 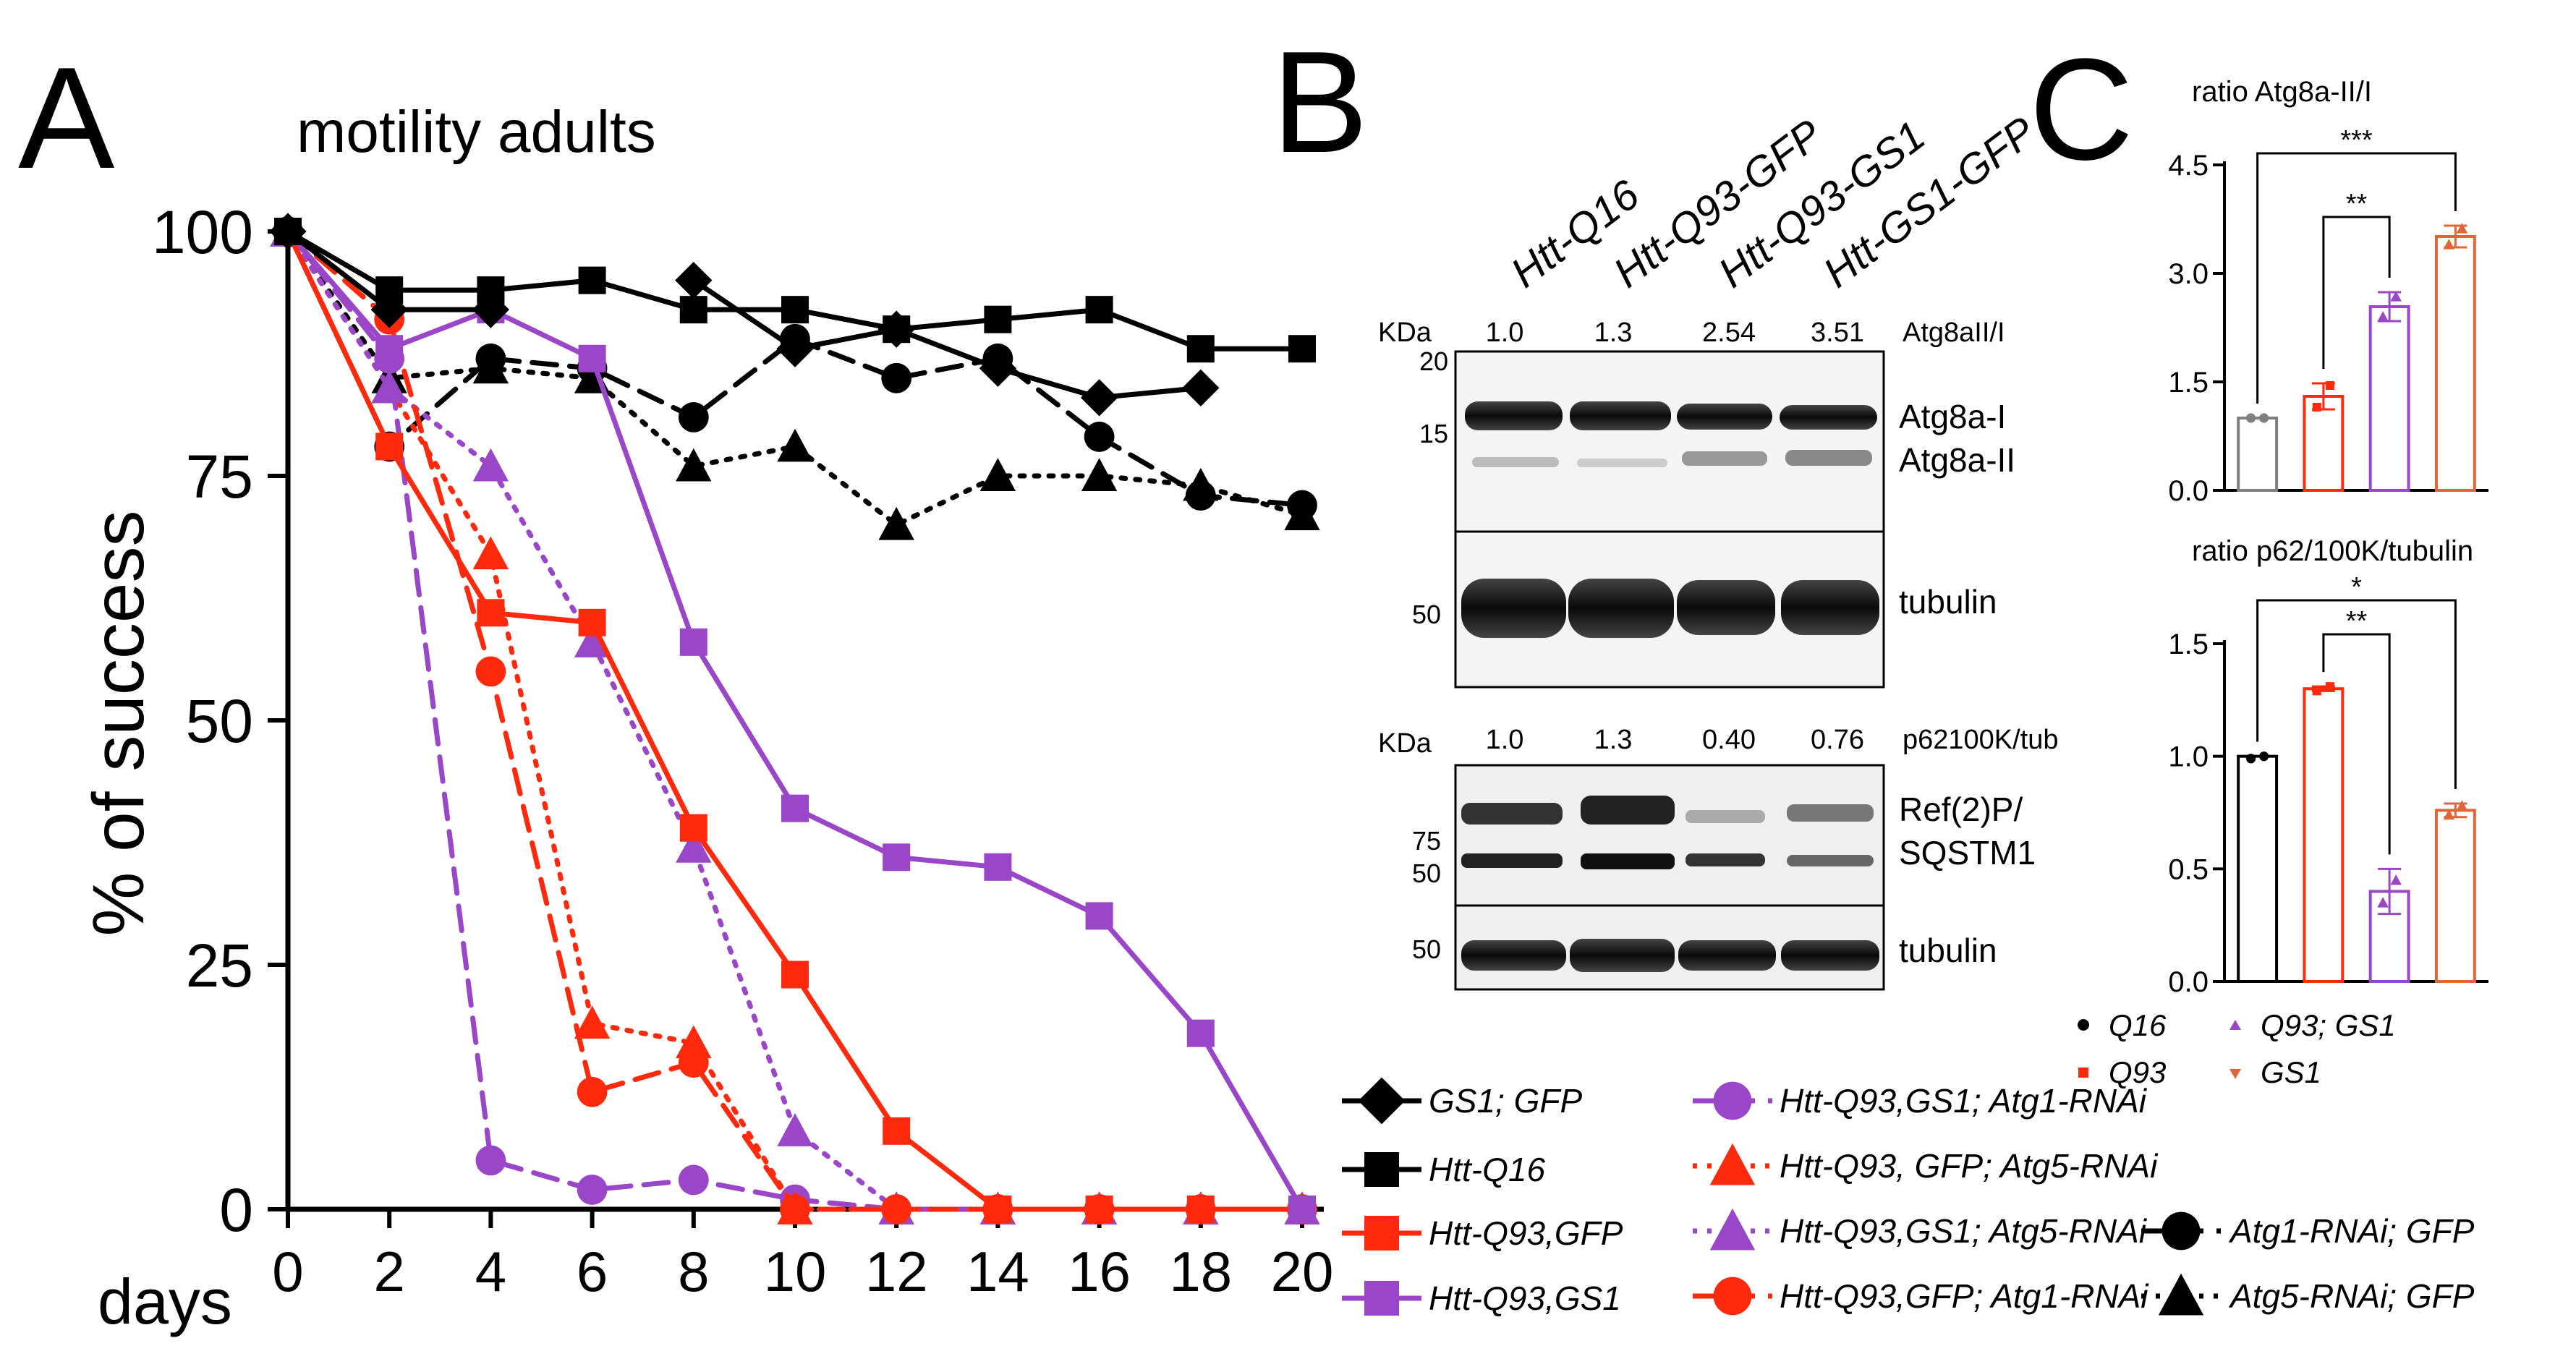 What do you see at coordinates (287, 1271) in the screenshot?
I see `a-xtick-label: 0` at bounding box center [287, 1271].